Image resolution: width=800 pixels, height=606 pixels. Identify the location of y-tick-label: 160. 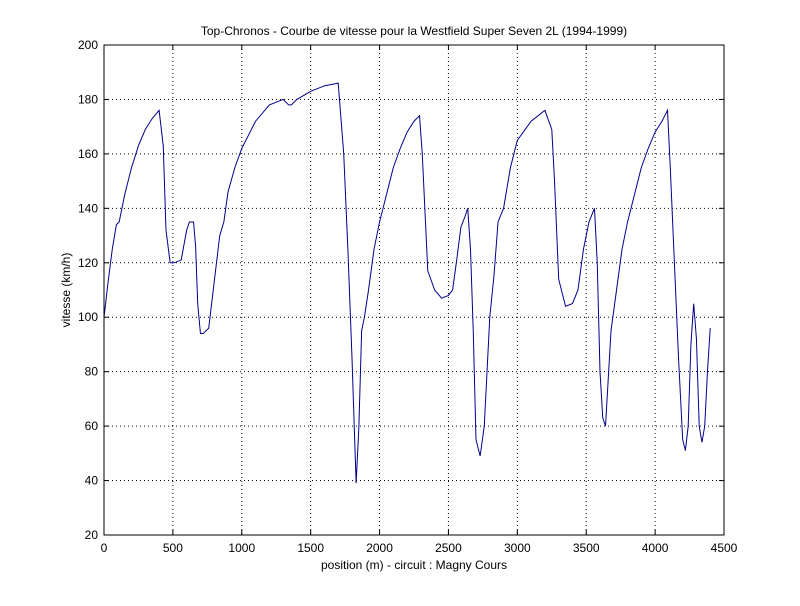
(88, 154).